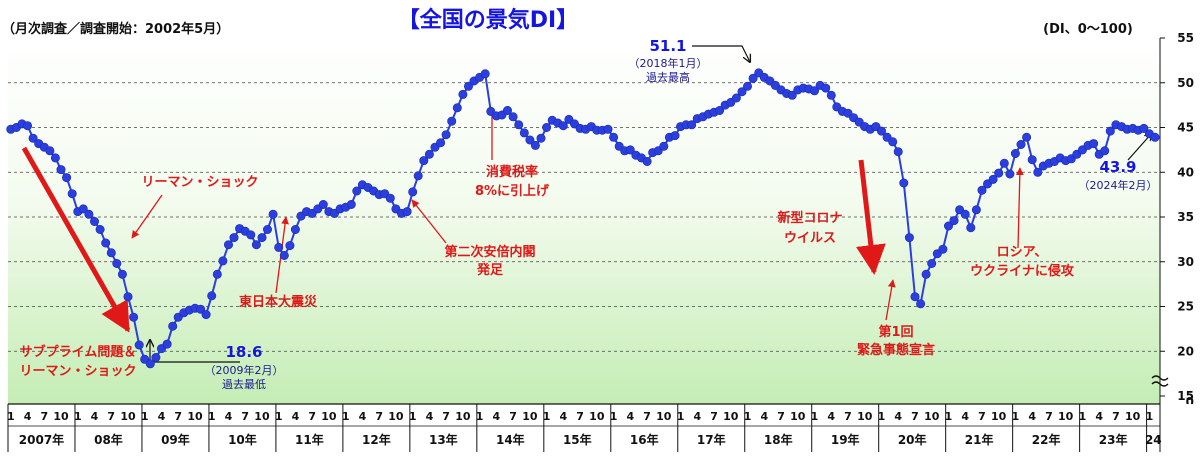 This screenshot has width=1200, height=460. What do you see at coordinates (244, 370) in the screenshot?
I see `annotation-min-date: （2009年2月）` at bounding box center [244, 370].